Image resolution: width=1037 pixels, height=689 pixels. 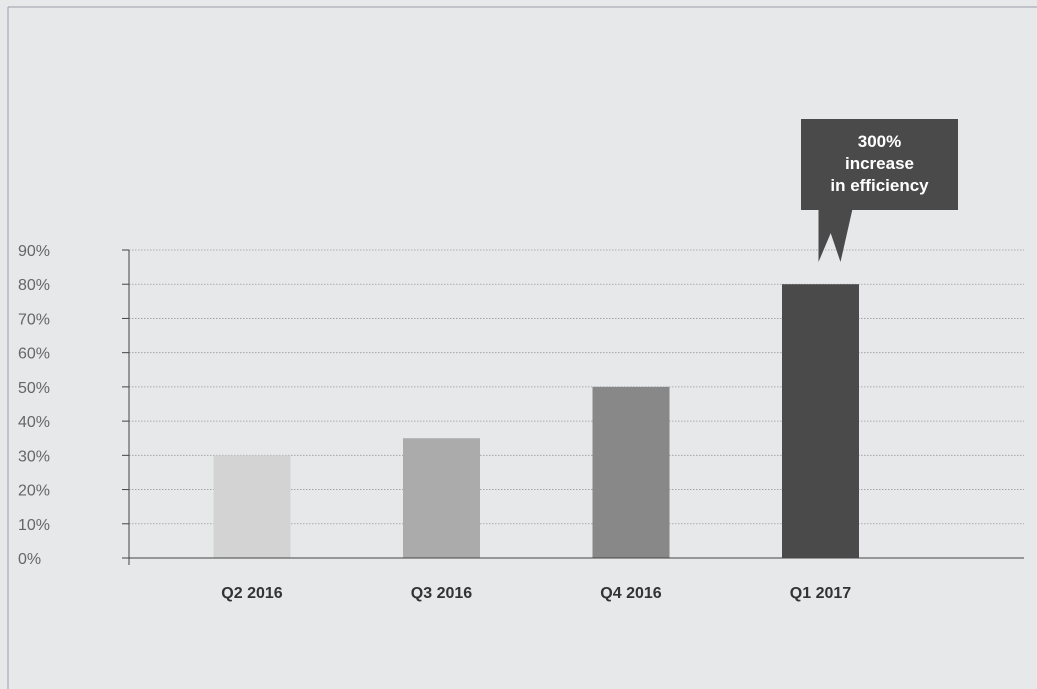 I want to click on x-category-label: Q1 2017, so click(x=820, y=593).